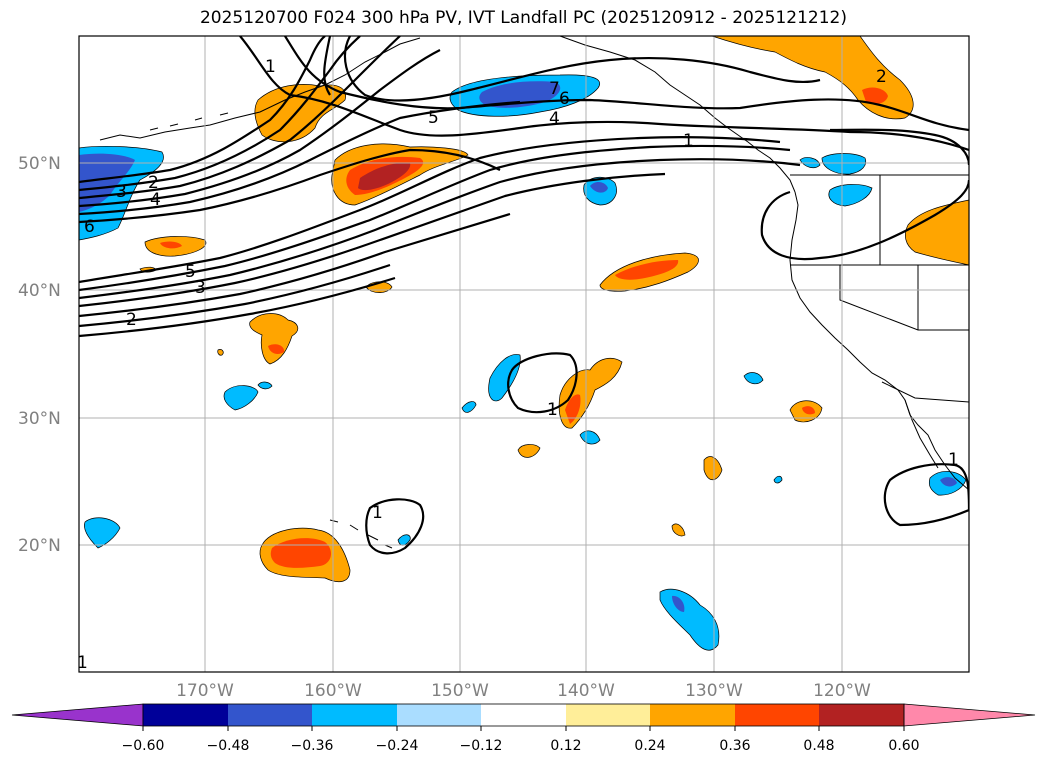 This screenshot has height=765, width=1047. What do you see at coordinates (937, 232) in the screenshot?
I see `anomaly-blob-idaho` at bounding box center [937, 232].